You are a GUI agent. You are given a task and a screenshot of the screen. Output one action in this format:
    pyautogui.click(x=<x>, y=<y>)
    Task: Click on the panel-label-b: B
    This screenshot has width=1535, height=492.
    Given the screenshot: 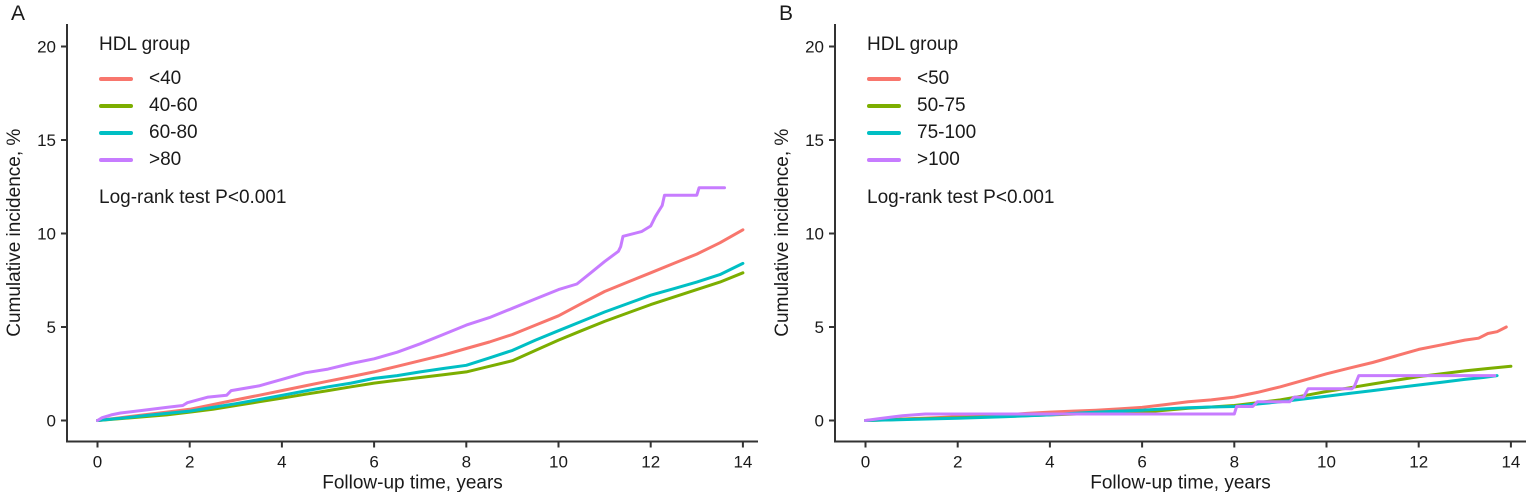 What is the action you would take?
    pyautogui.click(x=786, y=13)
    